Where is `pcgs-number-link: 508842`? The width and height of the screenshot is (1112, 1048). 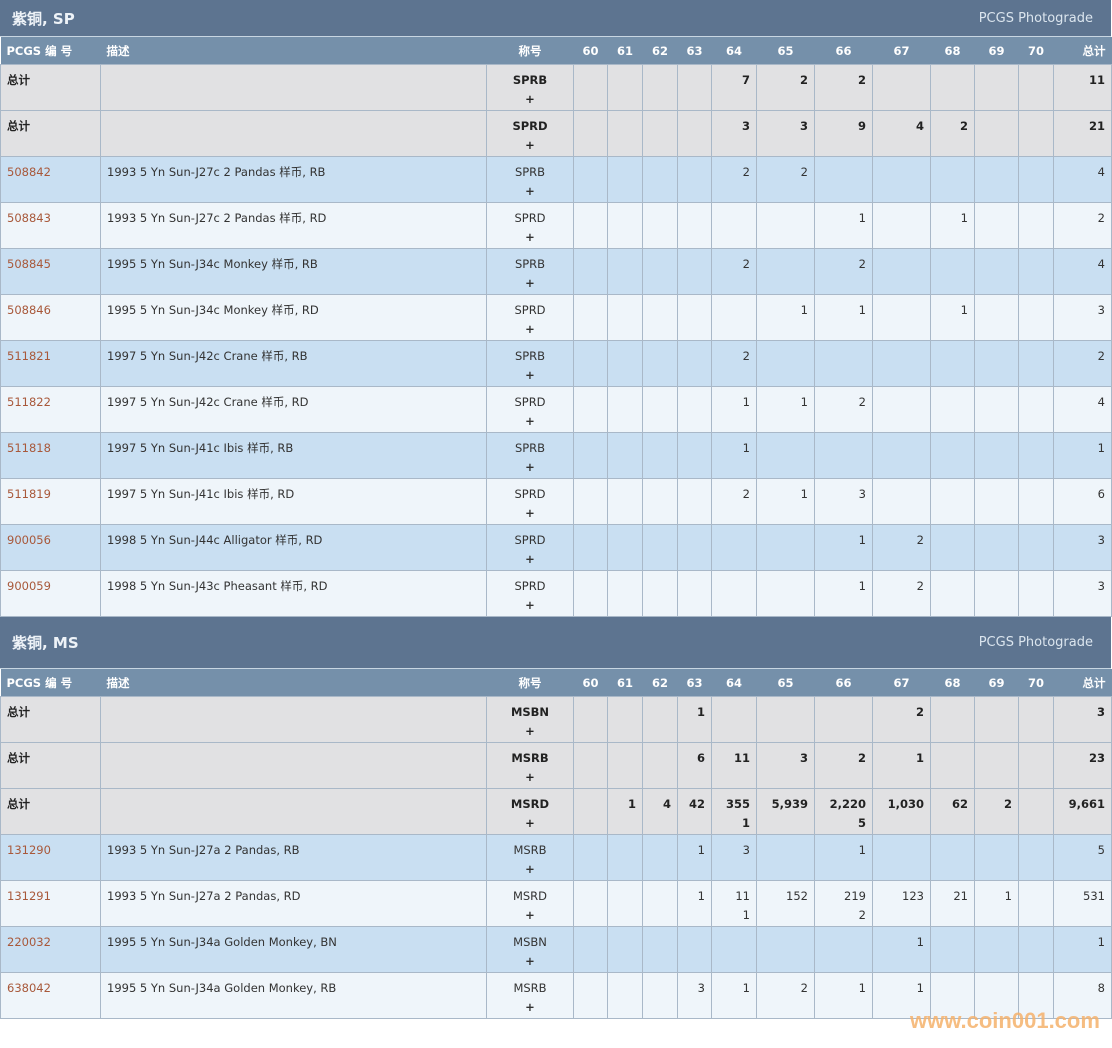
pcgs-number-link: 508842 is located at coordinates (29, 172).